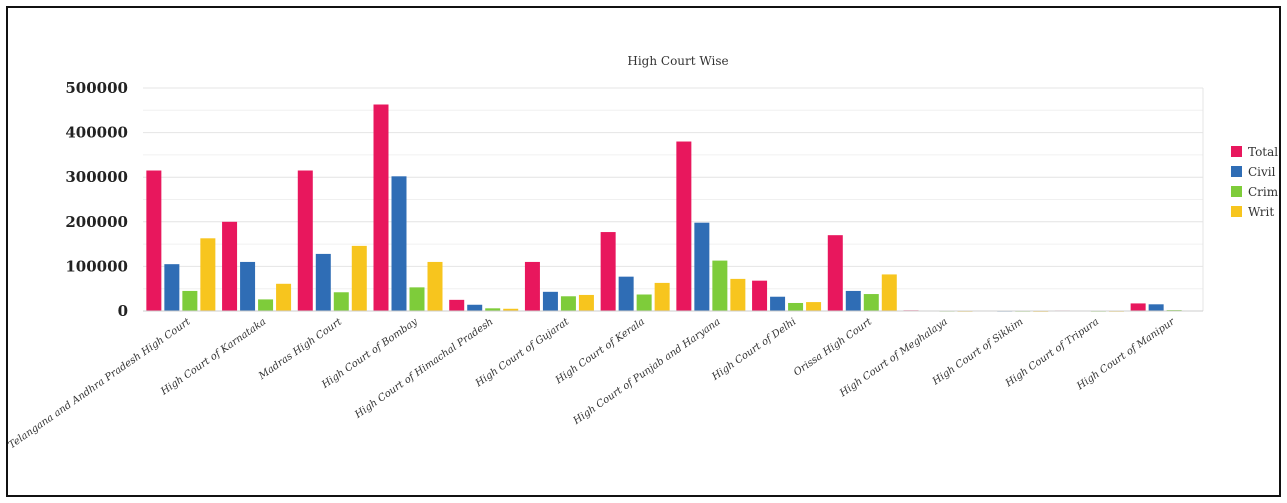 The height and width of the screenshot is (503, 1287). Describe the element at coordinates (753, 349) in the screenshot. I see `x-tick-label: High Court of Delhi` at that location.